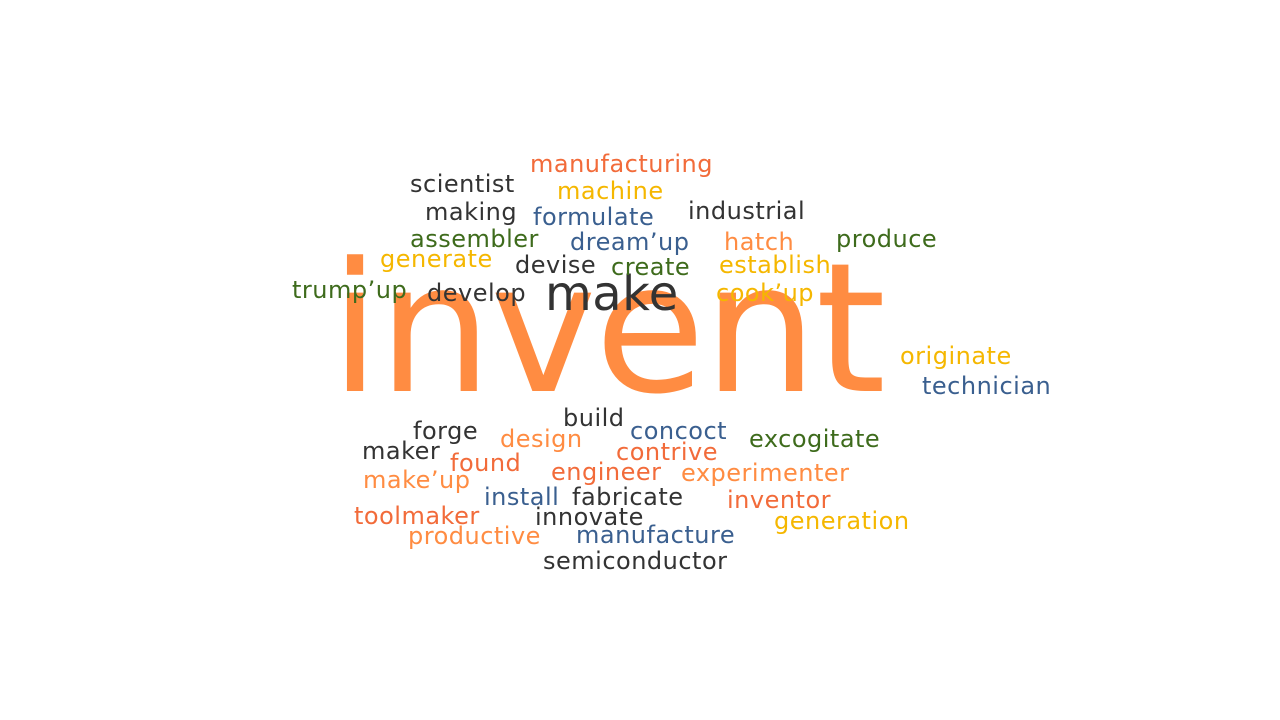 The width and height of the screenshot is (1280, 720). I want to click on word-develop: develop, so click(477, 293).